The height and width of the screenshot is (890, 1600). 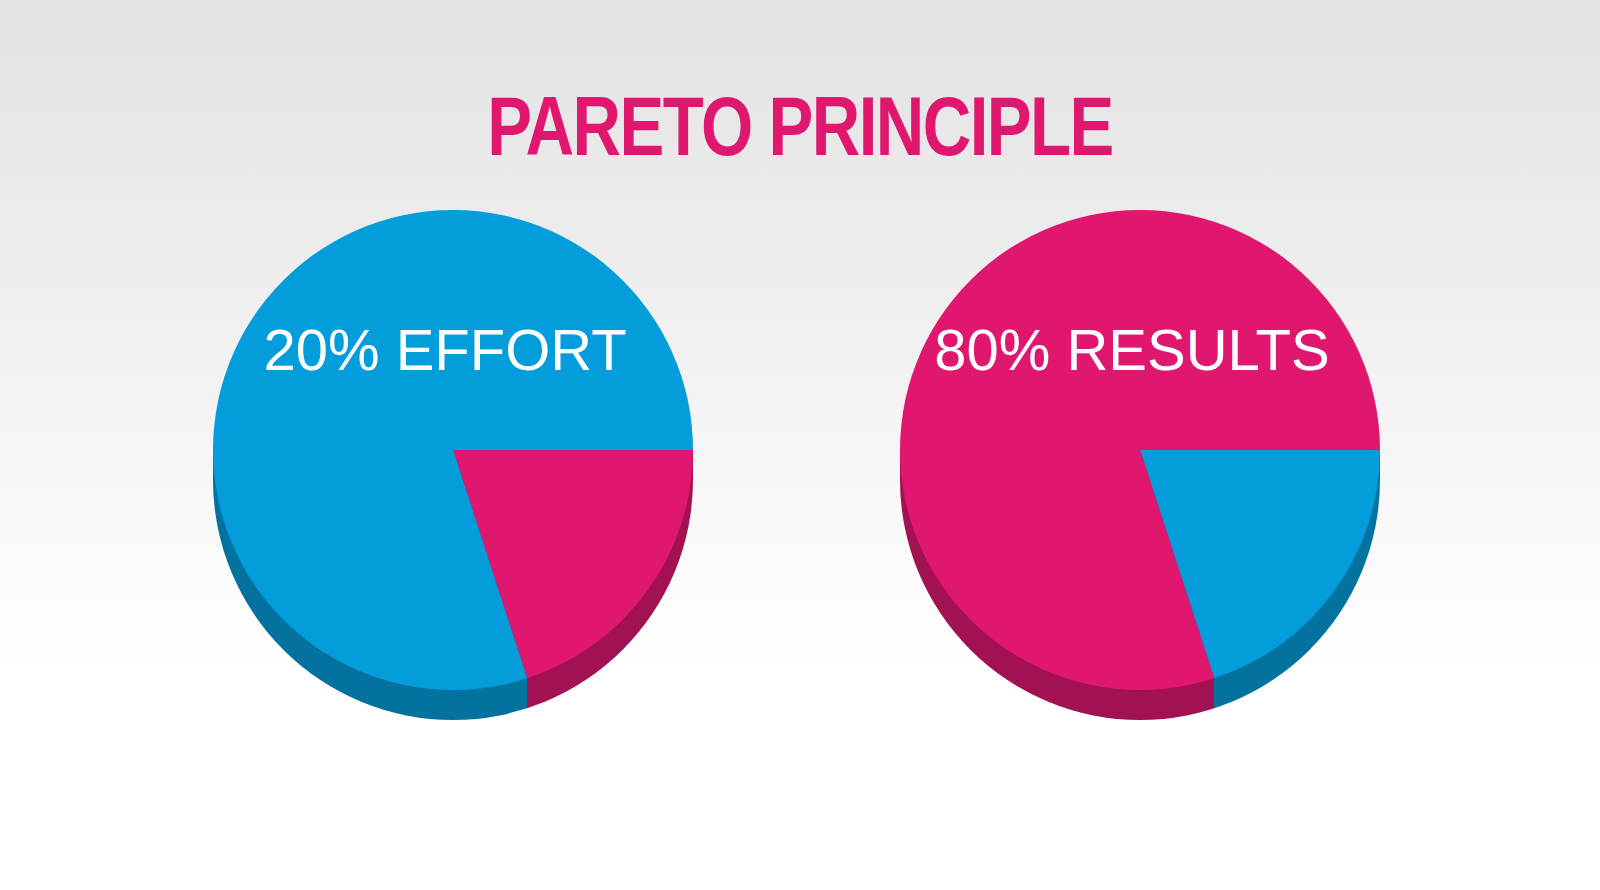 What do you see at coordinates (800, 126) in the screenshot?
I see `chart-title: PARETO PRINCIPLE` at bounding box center [800, 126].